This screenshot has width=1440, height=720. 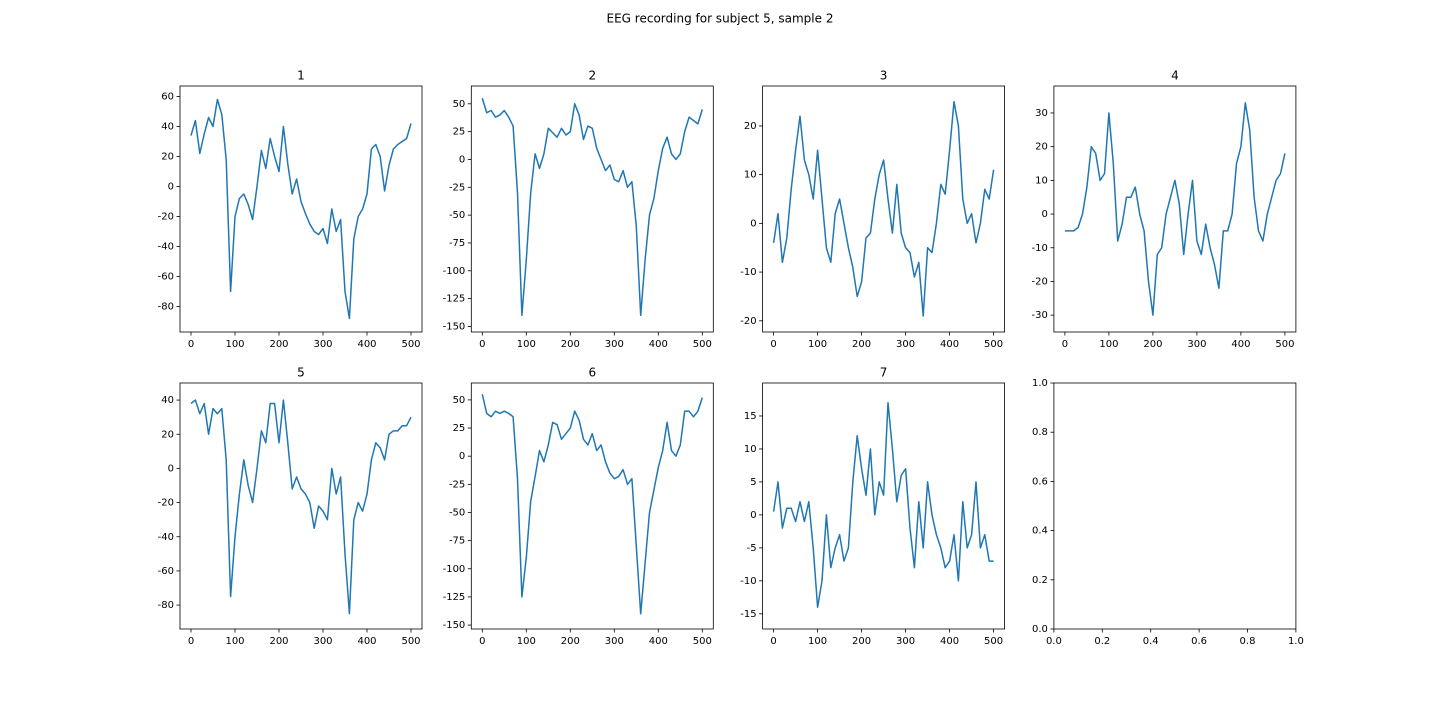 I want to click on y-tick-label: -30, so click(x=1040, y=315).